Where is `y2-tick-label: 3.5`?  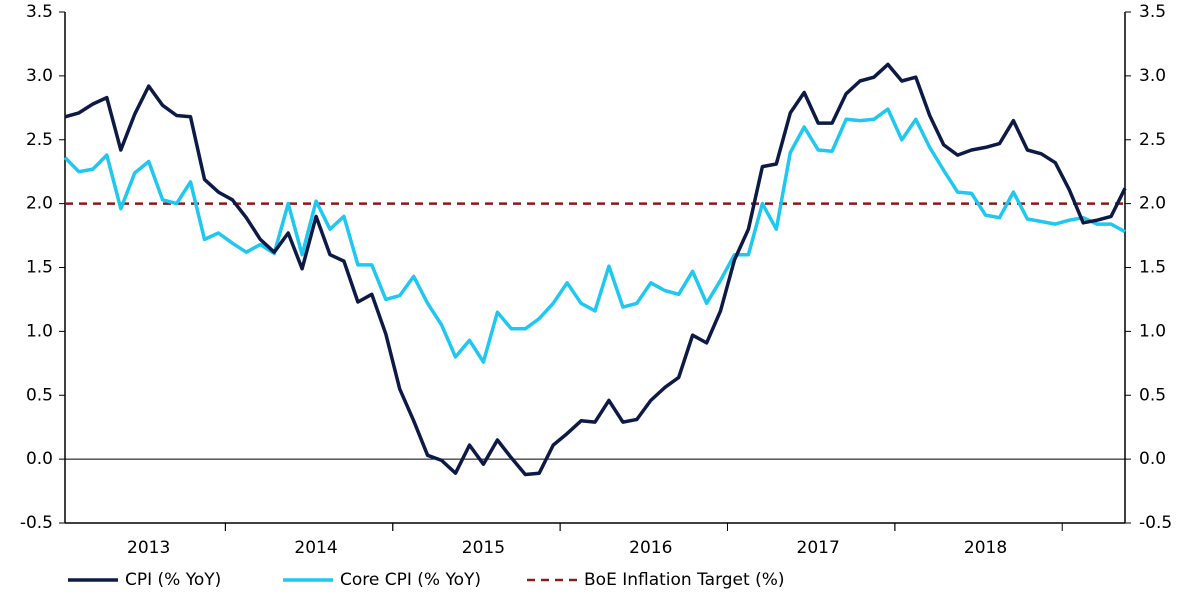
y2-tick-label: 3.5 is located at coordinates (1152, 12).